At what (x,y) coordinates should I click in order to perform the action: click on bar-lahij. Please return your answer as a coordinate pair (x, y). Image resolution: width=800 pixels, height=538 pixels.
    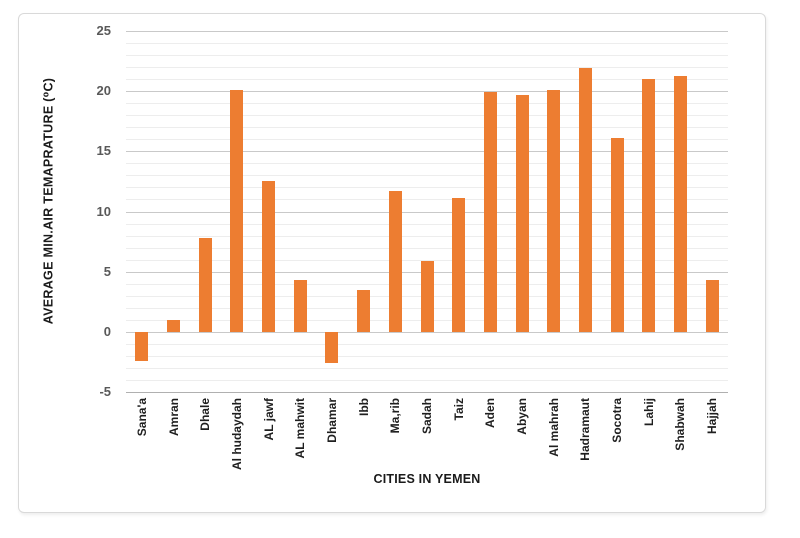
    Looking at the image, I should click on (649, 205).